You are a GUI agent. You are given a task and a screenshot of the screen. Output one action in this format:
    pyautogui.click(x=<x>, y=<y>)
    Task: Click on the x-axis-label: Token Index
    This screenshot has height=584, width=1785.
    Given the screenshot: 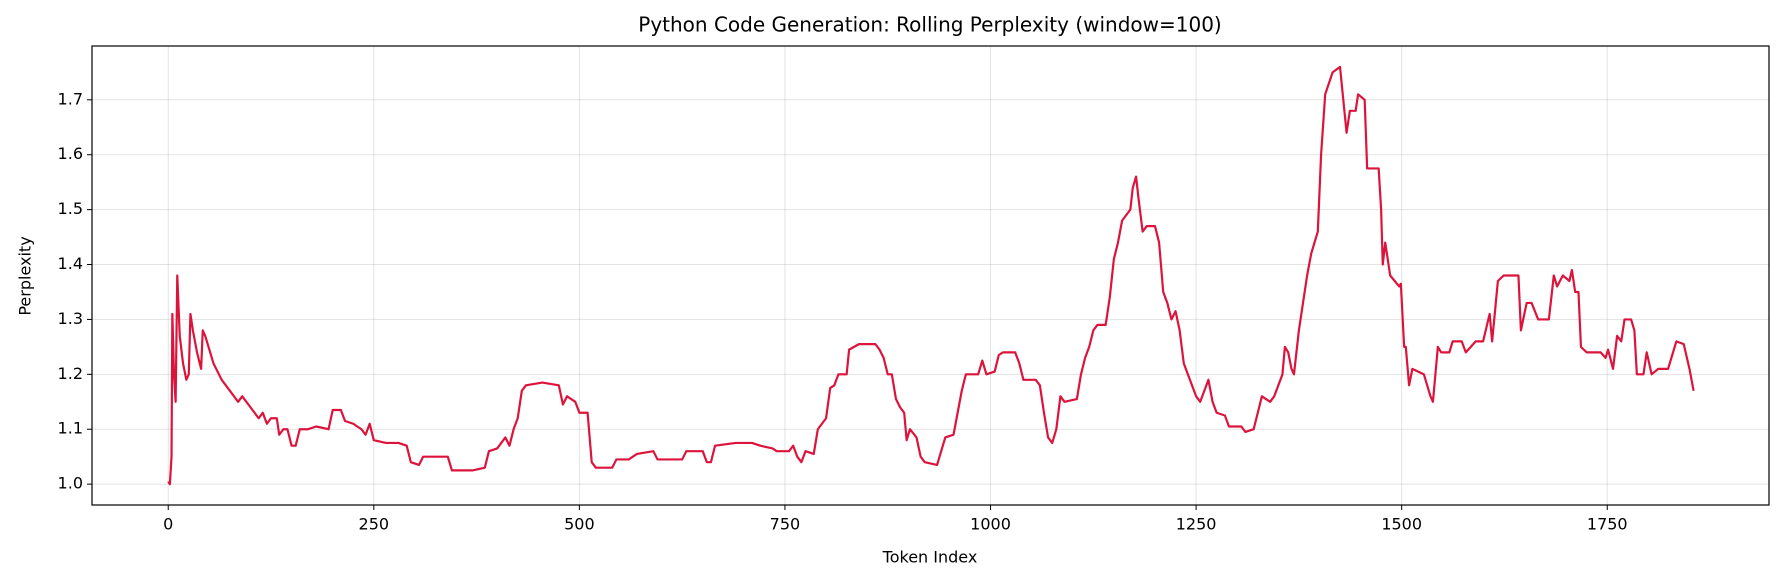 What is the action you would take?
    pyautogui.click(x=930, y=557)
    